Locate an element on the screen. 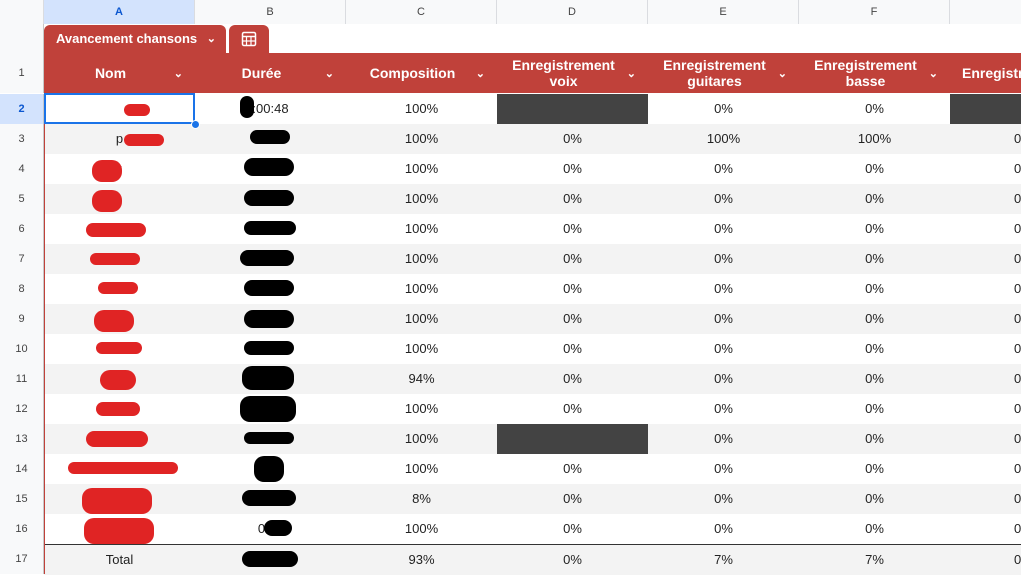 The height and width of the screenshot is (575, 1021). table-name-chip: Avancement chansons ⌄ is located at coordinates (135, 39).